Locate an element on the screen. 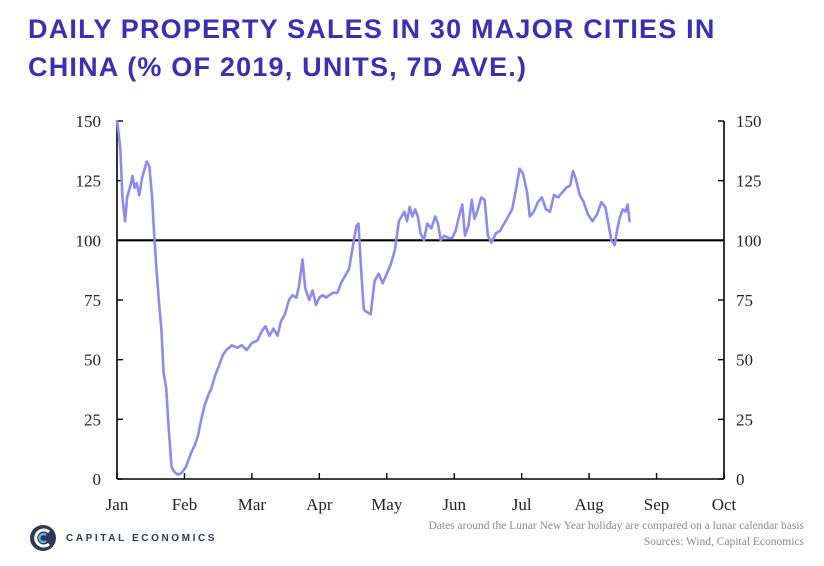  x-tick-label-oct: Oct is located at coordinates (724, 504).